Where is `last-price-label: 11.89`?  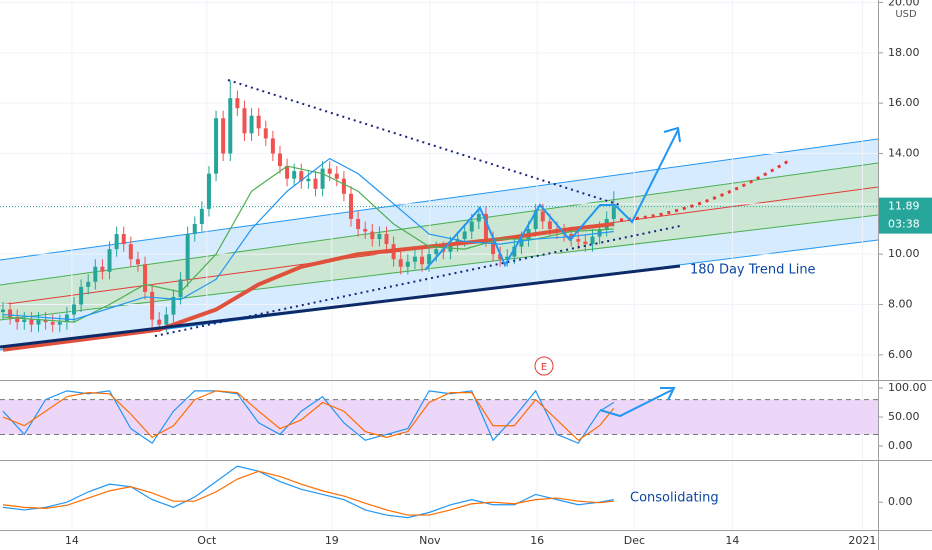 last-price-label: 11.89 is located at coordinates (904, 206).